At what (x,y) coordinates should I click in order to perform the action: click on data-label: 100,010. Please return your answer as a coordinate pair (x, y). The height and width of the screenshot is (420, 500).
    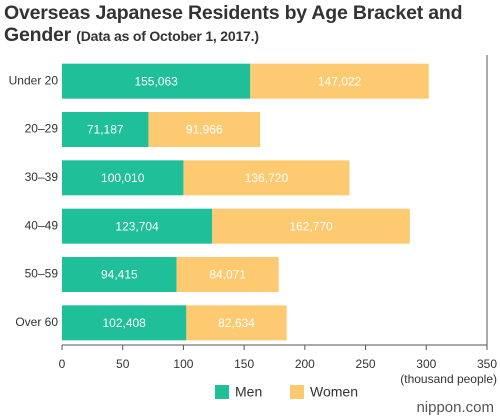
    Looking at the image, I should click on (123, 178).